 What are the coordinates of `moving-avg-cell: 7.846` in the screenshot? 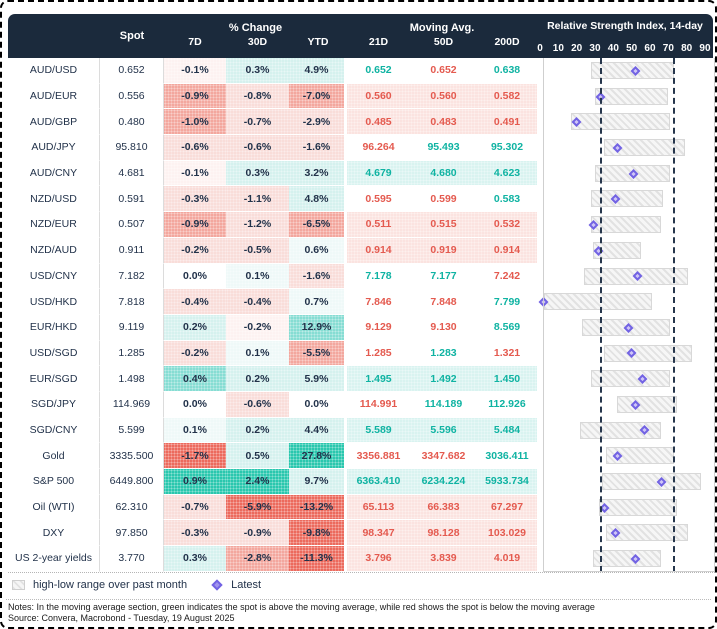 It's located at (378, 302).